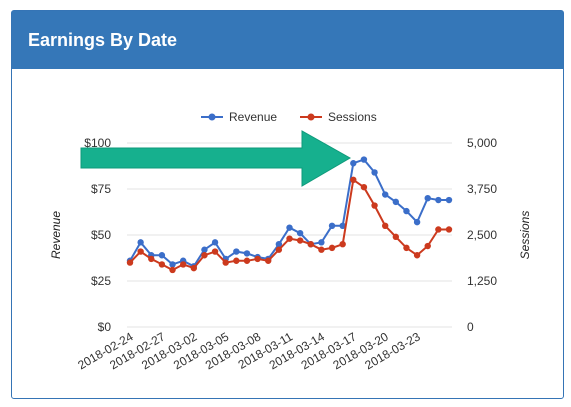 This screenshot has height=407, width=571. What do you see at coordinates (97, 143) in the screenshot?
I see `y-tick-label: $100` at bounding box center [97, 143].